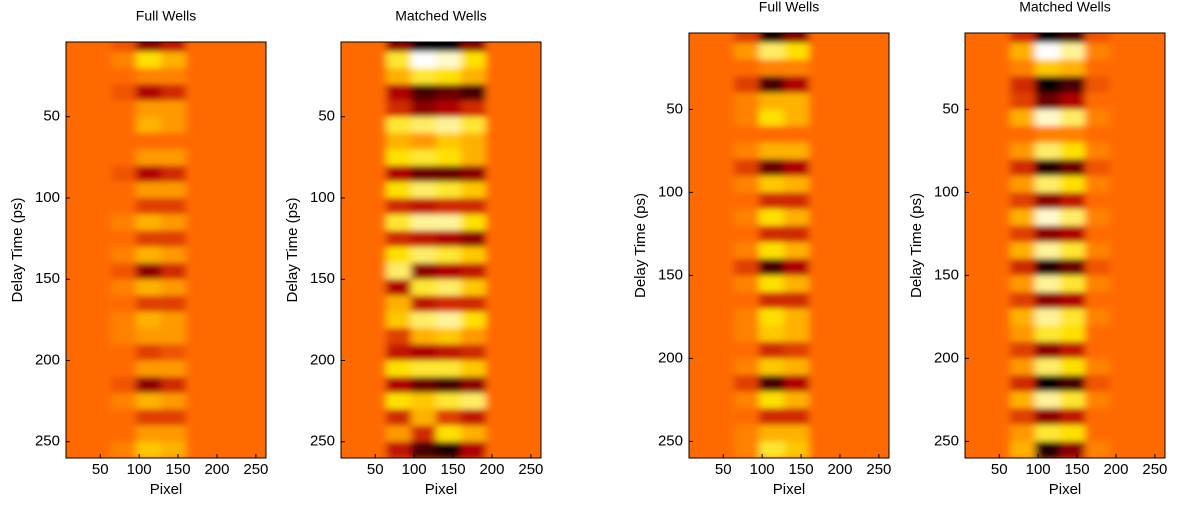 This screenshot has height=506, width=1192. Describe the element at coordinates (166, 250) in the screenshot. I see `axes-frame` at that location.